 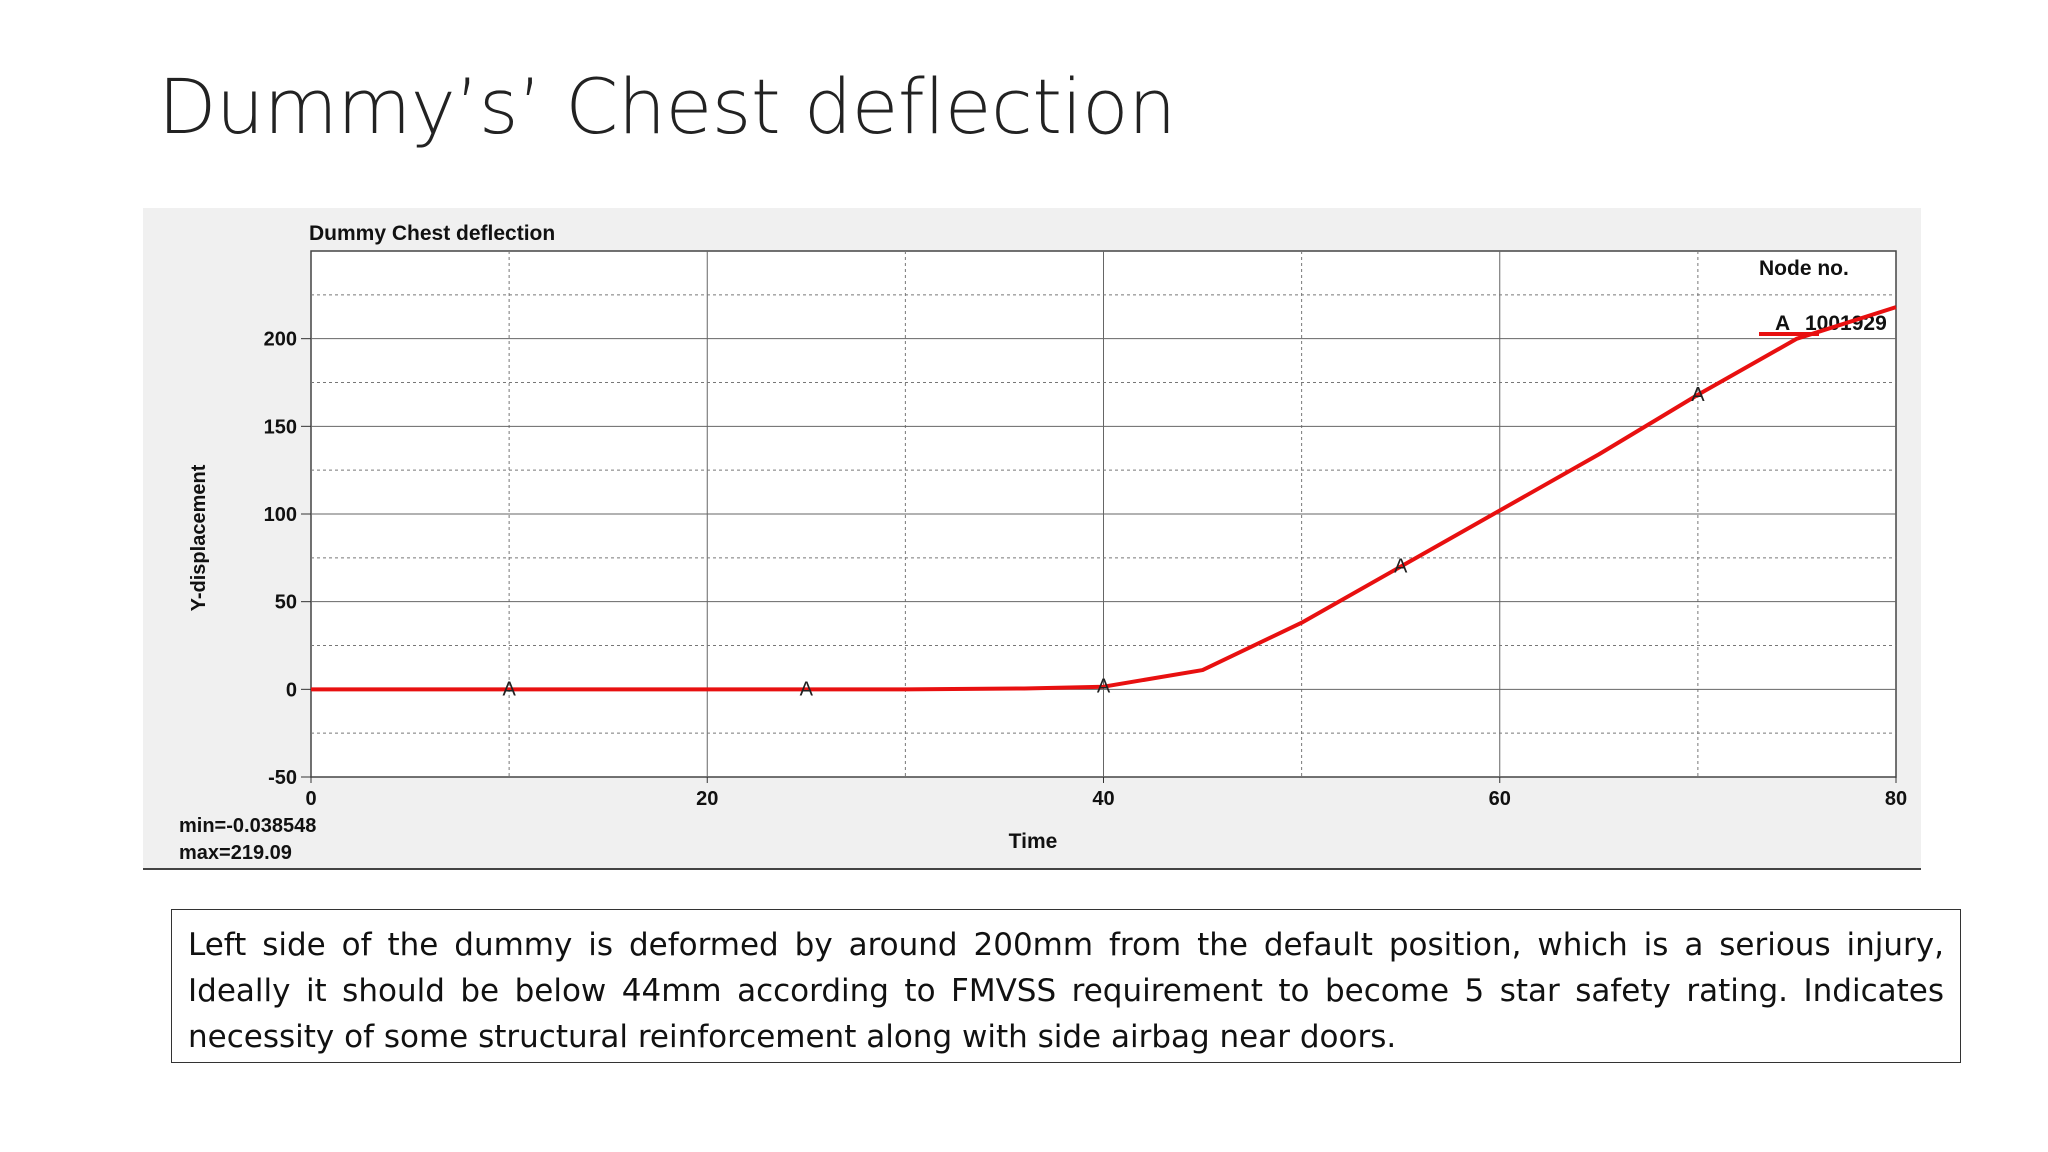 What do you see at coordinates (282, 778) in the screenshot?
I see `y-tick-label: -50` at bounding box center [282, 778].